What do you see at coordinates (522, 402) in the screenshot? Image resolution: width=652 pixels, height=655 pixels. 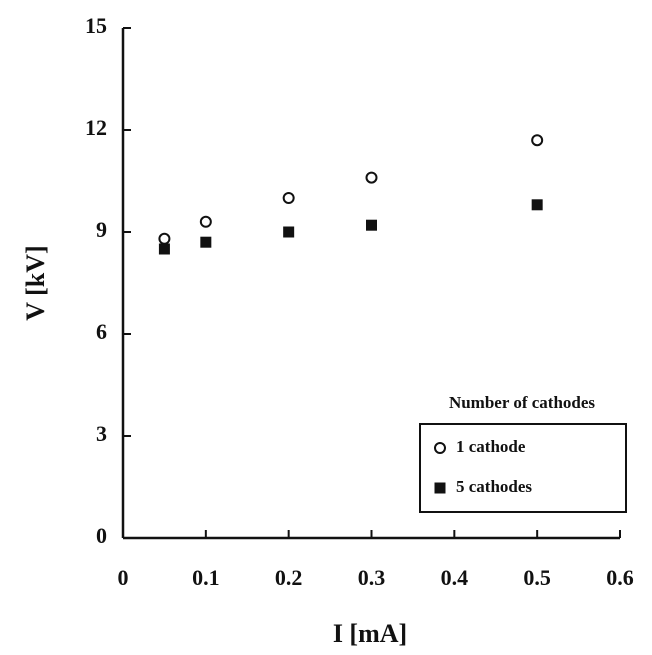 I see `legend-title: Number of cathodes` at bounding box center [522, 402].